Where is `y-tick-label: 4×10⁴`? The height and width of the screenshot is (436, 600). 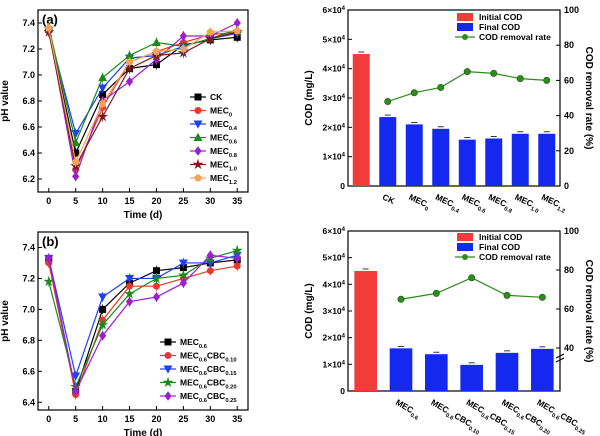 y-tick-label: 4×10⁴ is located at coordinates (334, 284).